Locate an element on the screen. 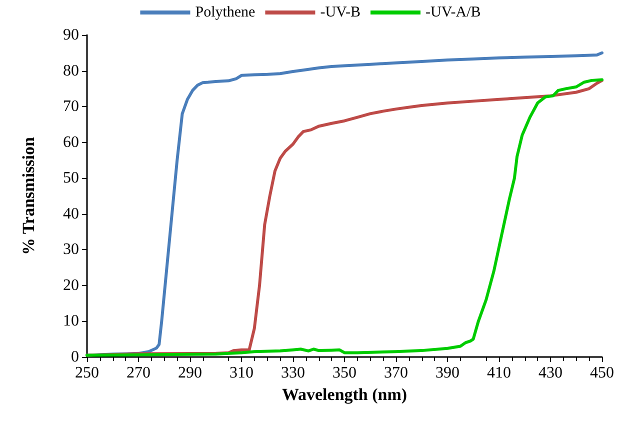 This screenshot has height=424, width=621. y-tick-label: 10 is located at coordinates (71, 321).